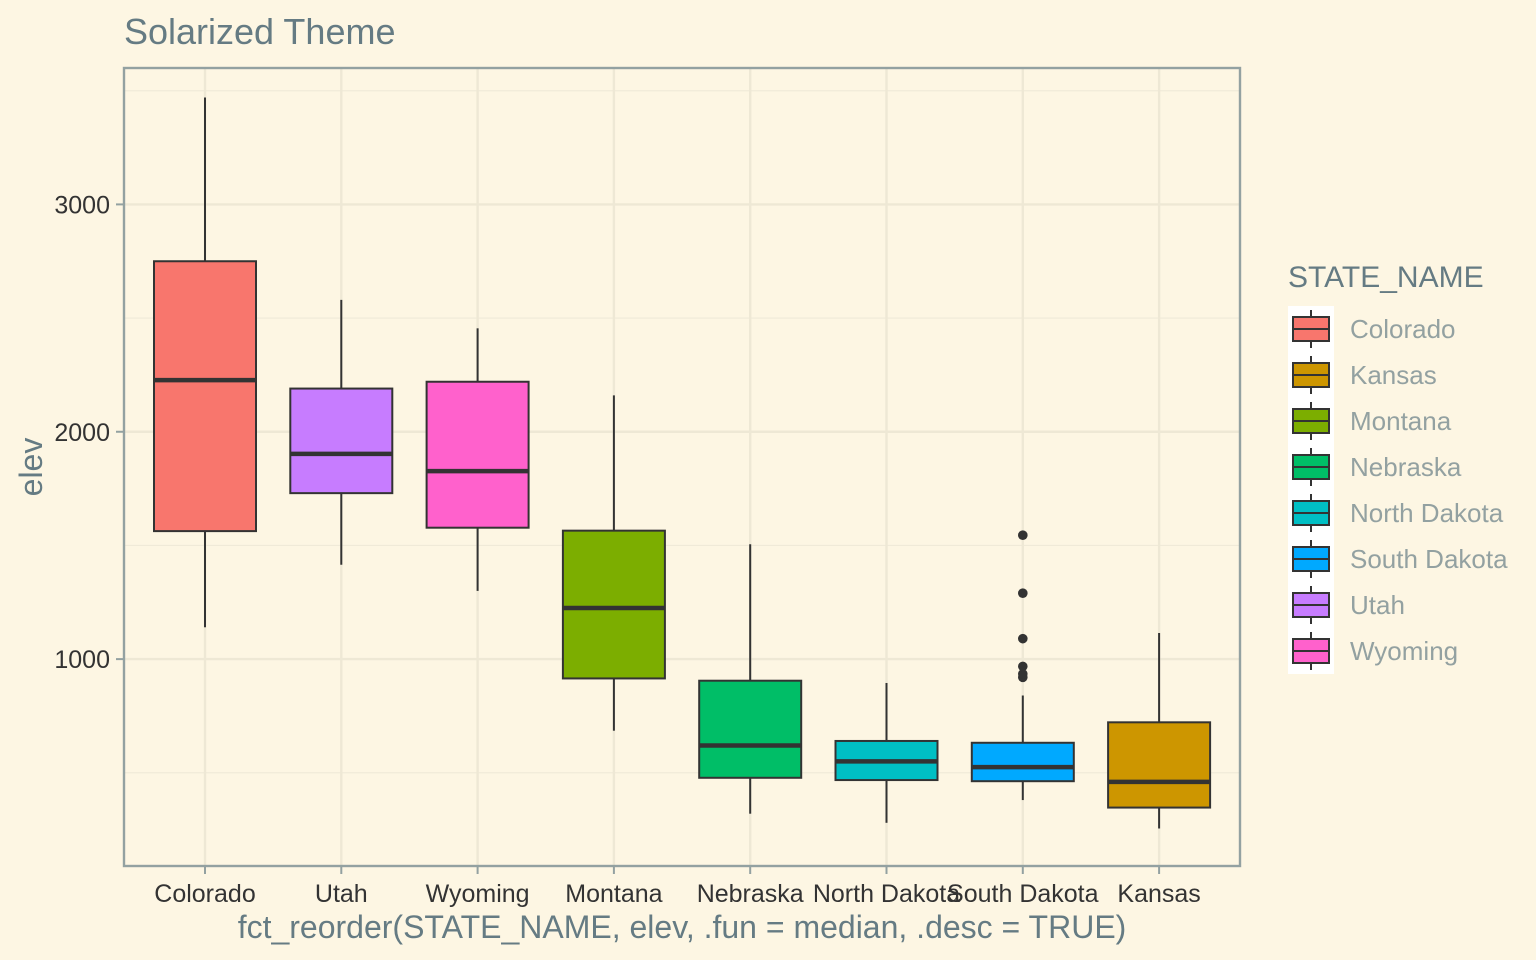 Image resolution: width=1536 pixels, height=960 pixels. Describe the element at coordinates (1023, 894) in the screenshot. I see `x-tick-label: South Dakota` at that location.